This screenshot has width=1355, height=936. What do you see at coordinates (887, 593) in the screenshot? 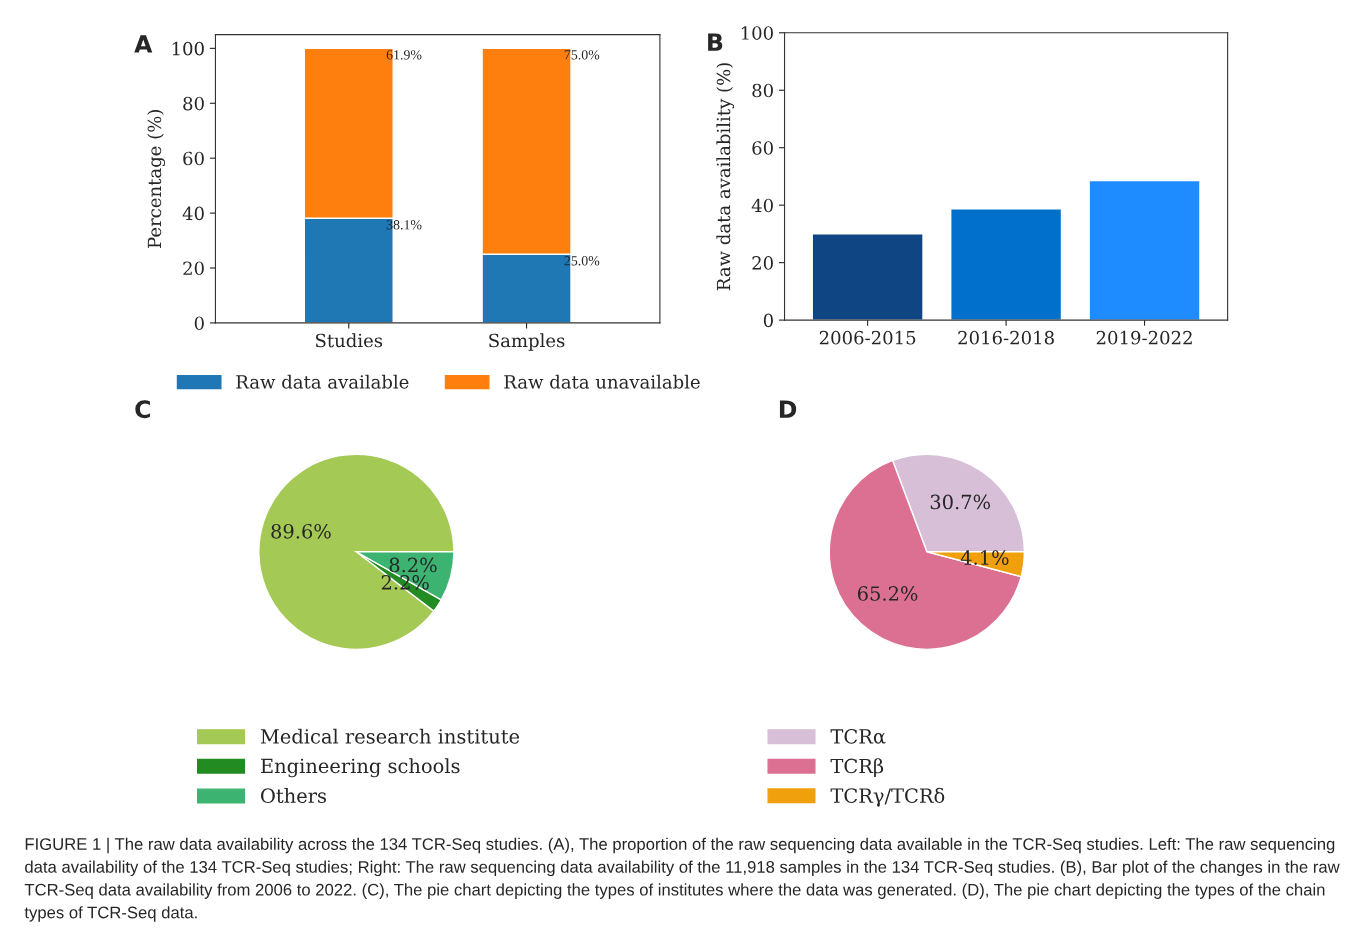
I see `data-label: 65.2%` at bounding box center [887, 593].